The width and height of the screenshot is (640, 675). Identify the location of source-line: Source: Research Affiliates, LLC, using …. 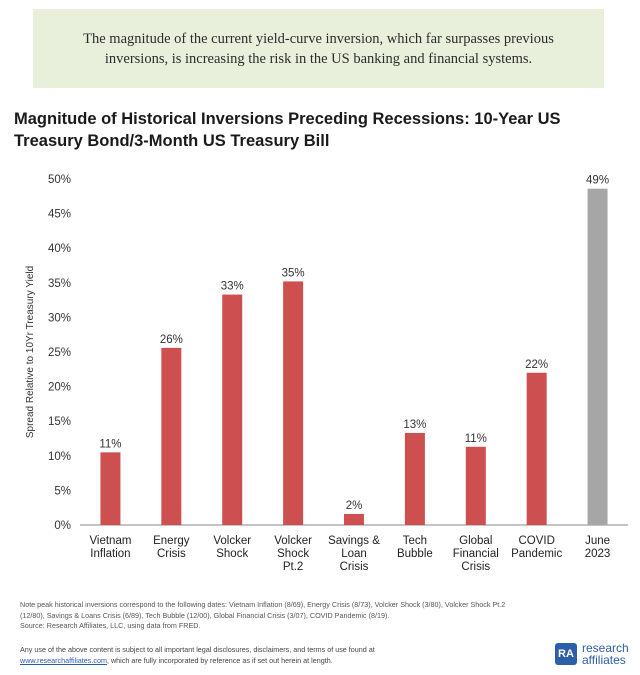
(110, 625).